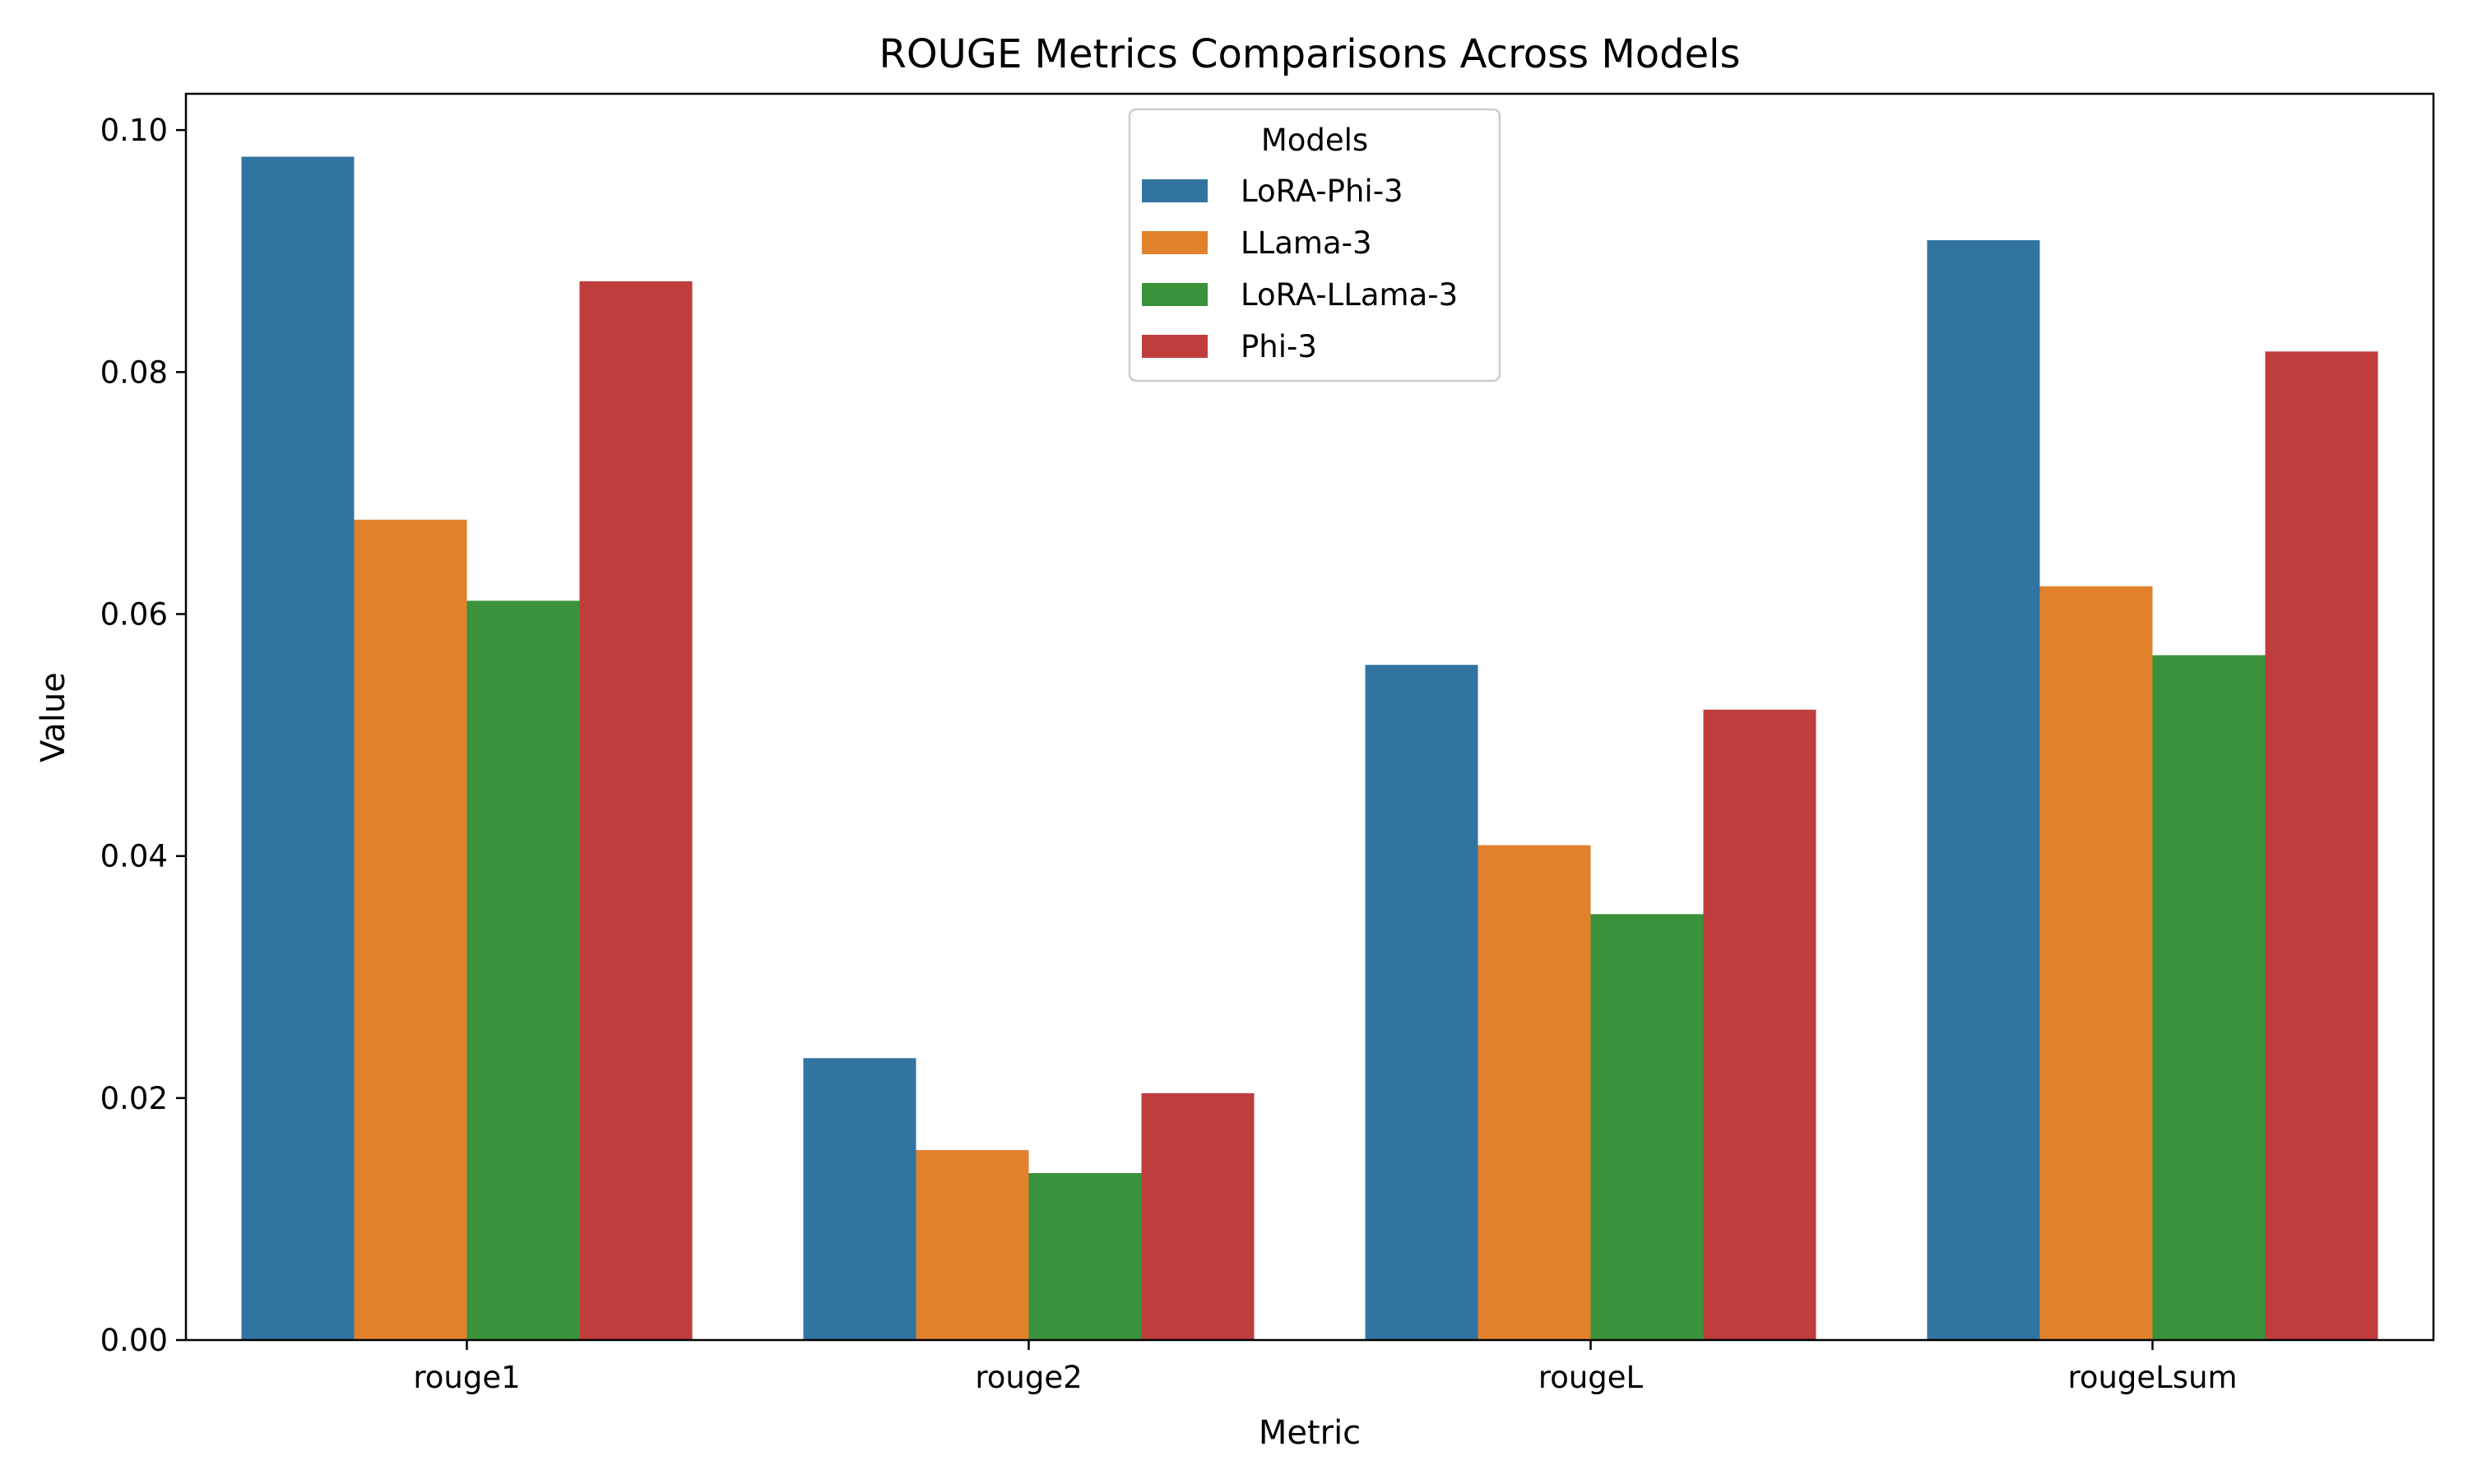 The height and width of the screenshot is (1484, 2468). Describe the element at coordinates (53, 717) in the screenshot. I see `y-axis-label: Value` at that location.